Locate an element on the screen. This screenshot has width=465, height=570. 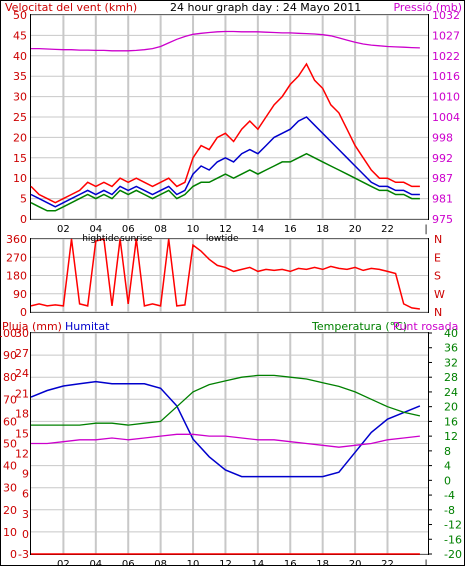
rain-y-tick-label: 30 is located at coordinates (22, 333).